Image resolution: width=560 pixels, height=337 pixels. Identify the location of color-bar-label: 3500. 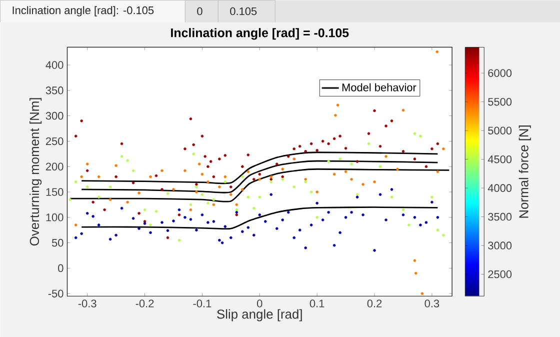
(500, 216).